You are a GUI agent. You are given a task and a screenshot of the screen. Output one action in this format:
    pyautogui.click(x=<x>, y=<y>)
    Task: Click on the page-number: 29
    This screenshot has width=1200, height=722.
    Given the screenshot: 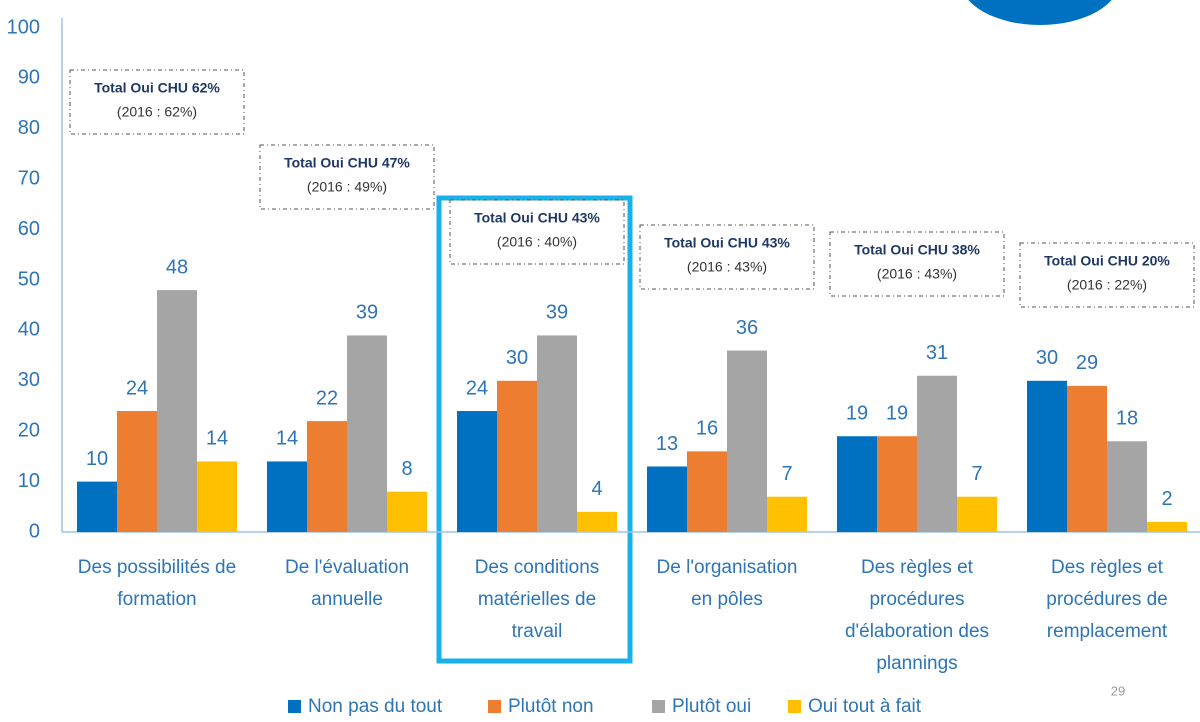 What is the action you would take?
    pyautogui.click(x=1118, y=690)
    